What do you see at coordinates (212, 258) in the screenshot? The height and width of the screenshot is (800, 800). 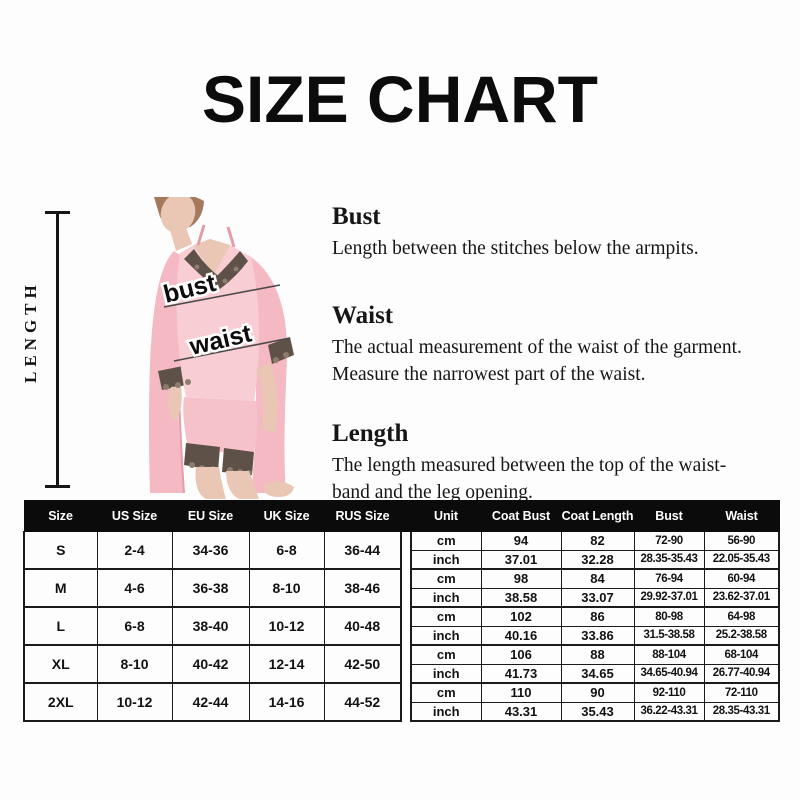 I see `chest` at bounding box center [212, 258].